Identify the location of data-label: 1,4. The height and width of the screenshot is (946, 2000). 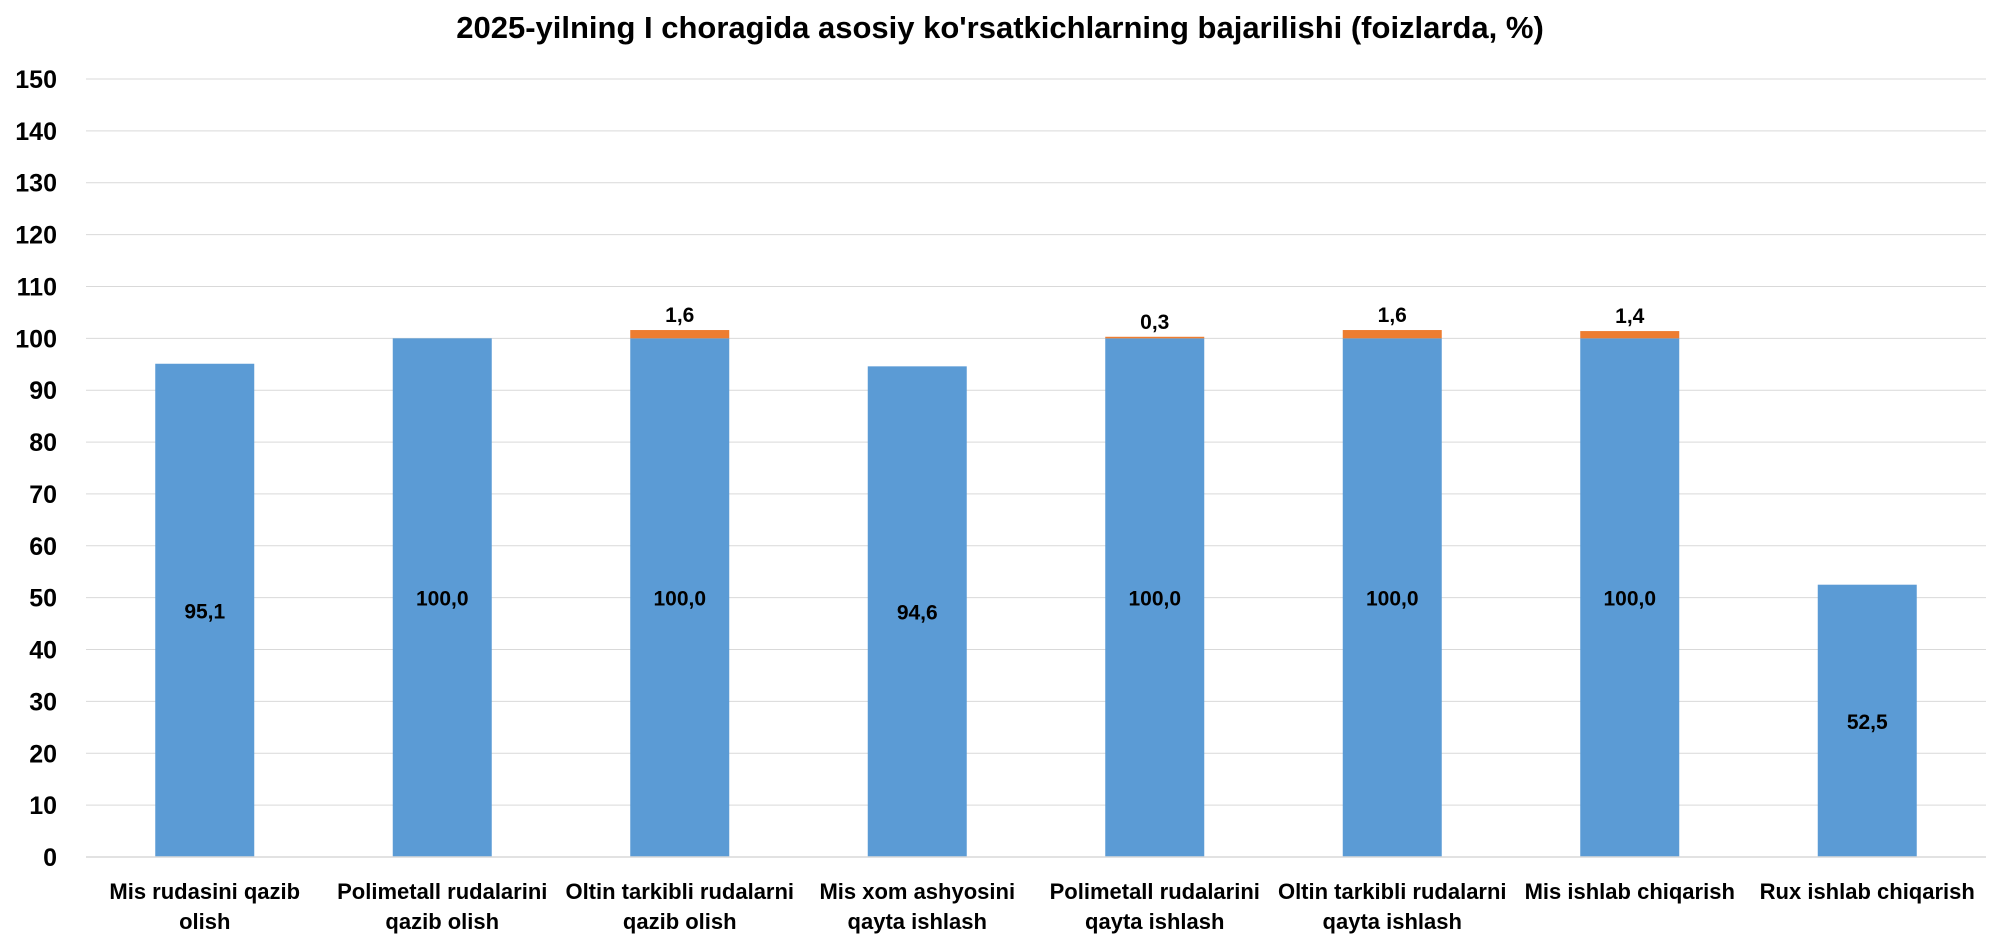
(1630, 316).